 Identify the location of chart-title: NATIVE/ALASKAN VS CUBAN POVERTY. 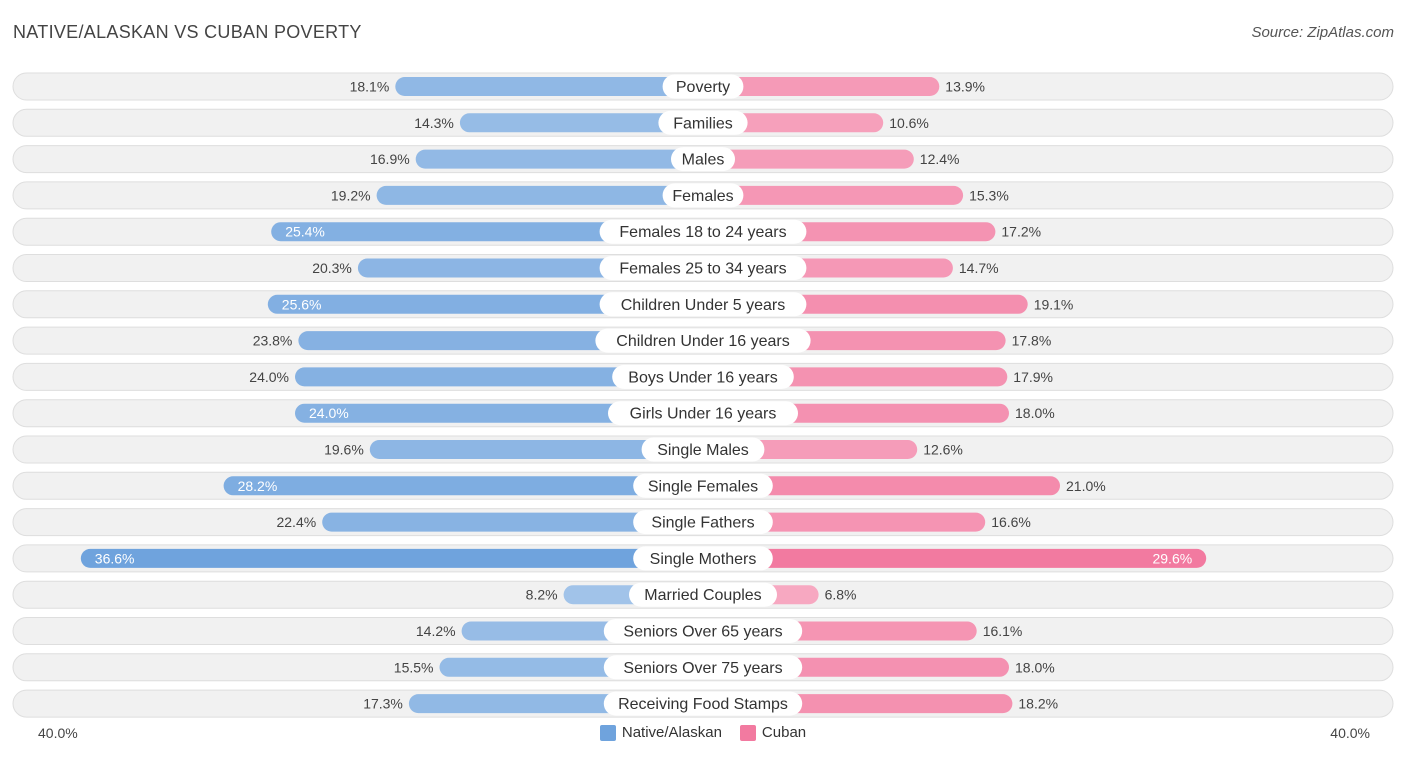
(187, 32).